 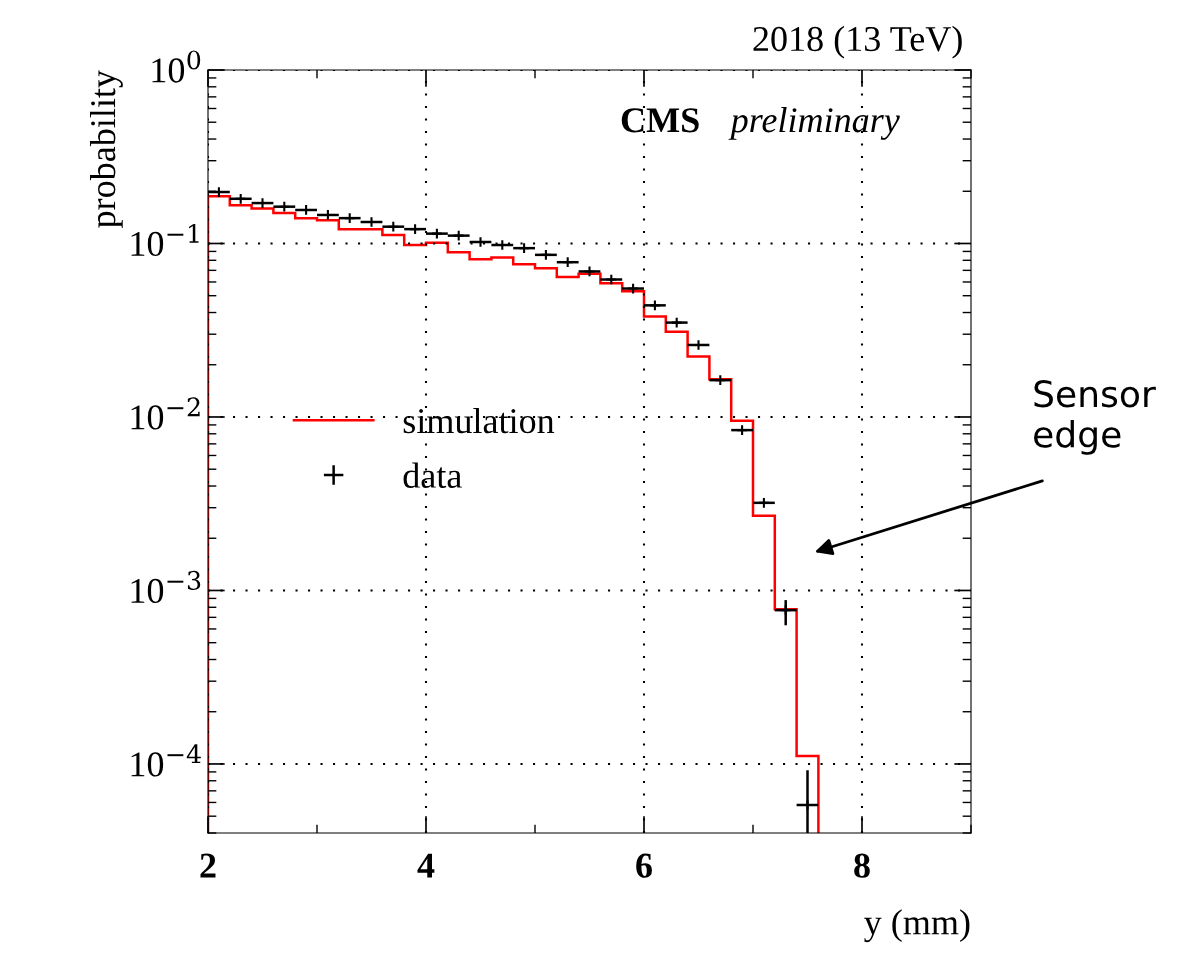 I want to click on text: 2018 (13 TeV), so click(x=857, y=42).